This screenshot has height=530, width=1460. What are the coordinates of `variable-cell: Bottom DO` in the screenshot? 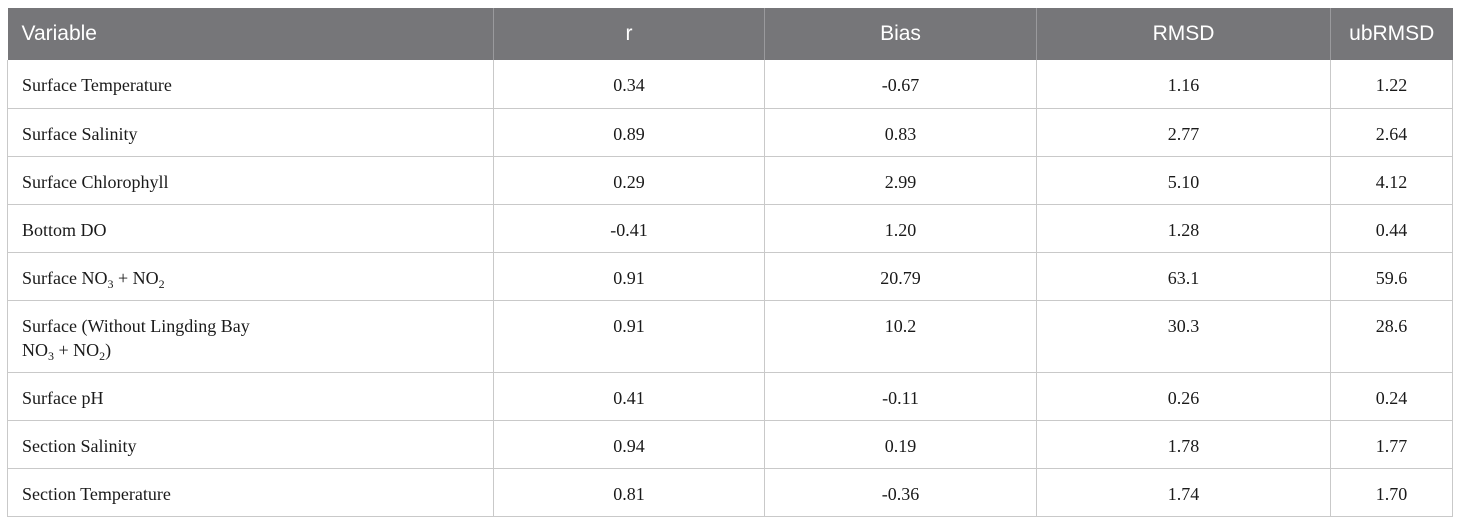 It's located at (250, 228).